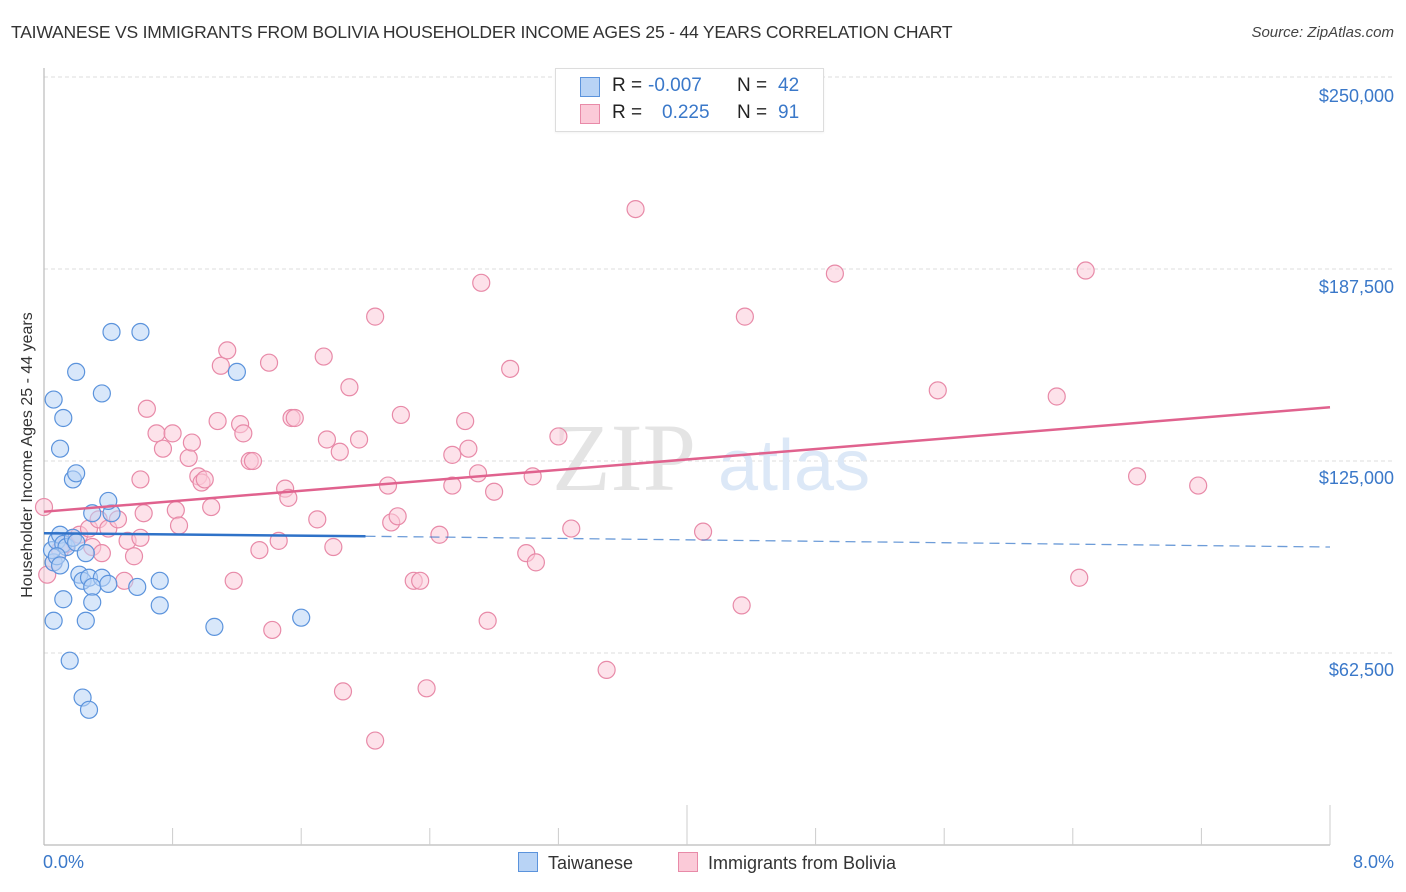  Describe the element at coordinates (789, 85) in the screenshot. I see `n-value-taiwanese: 42` at that location.